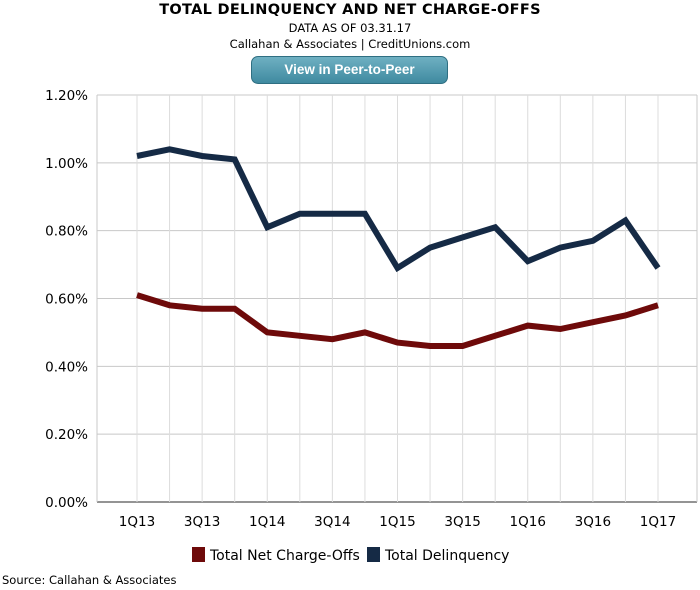 This screenshot has height=590, width=700. I want to click on x-tick-label: 1Q17, so click(658, 522).